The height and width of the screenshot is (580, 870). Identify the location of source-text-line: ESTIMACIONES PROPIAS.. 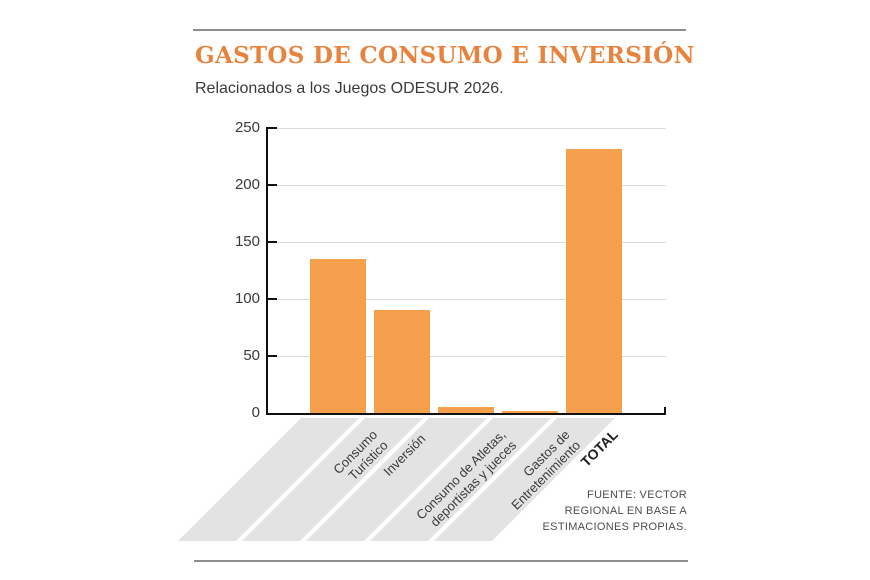
(614, 527).